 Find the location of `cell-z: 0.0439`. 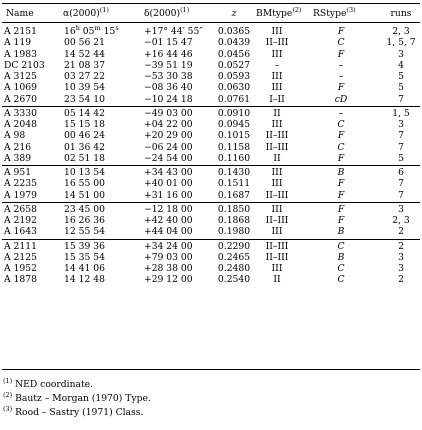

cell-z: 0.0439 is located at coordinates (234, 43).